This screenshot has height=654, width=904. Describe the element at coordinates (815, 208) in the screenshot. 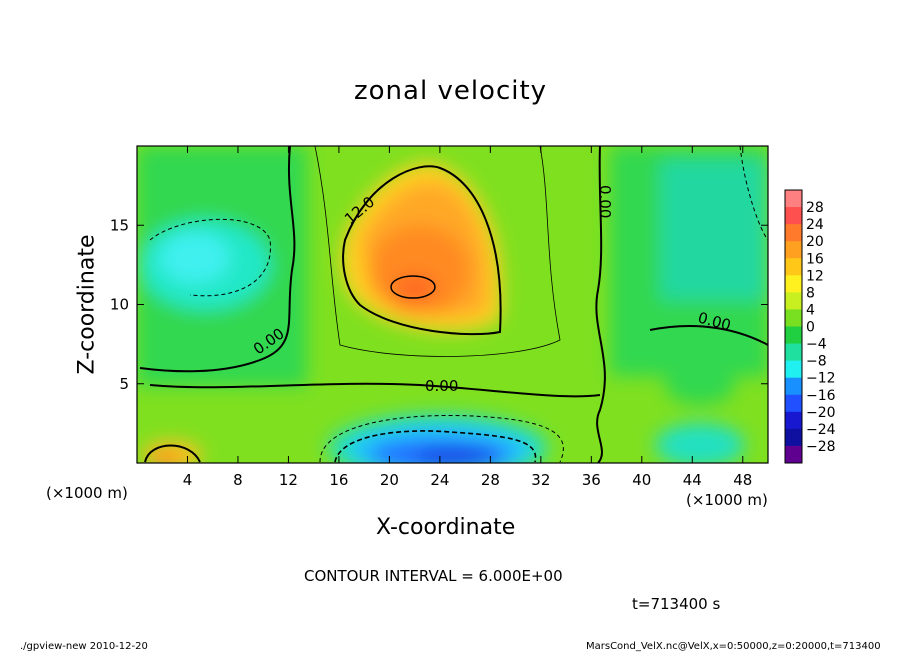

I see `colorbar-label: 28` at that location.